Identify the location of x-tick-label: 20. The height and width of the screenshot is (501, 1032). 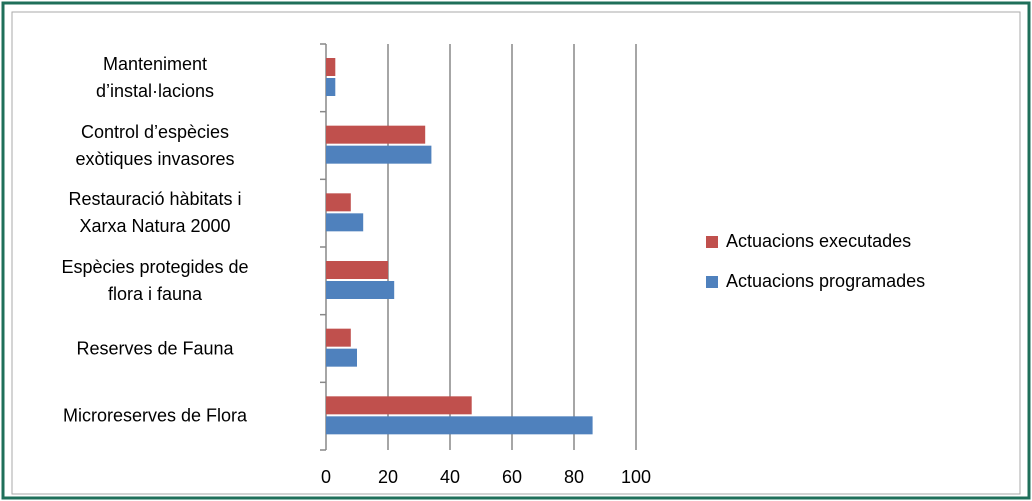
(388, 477).